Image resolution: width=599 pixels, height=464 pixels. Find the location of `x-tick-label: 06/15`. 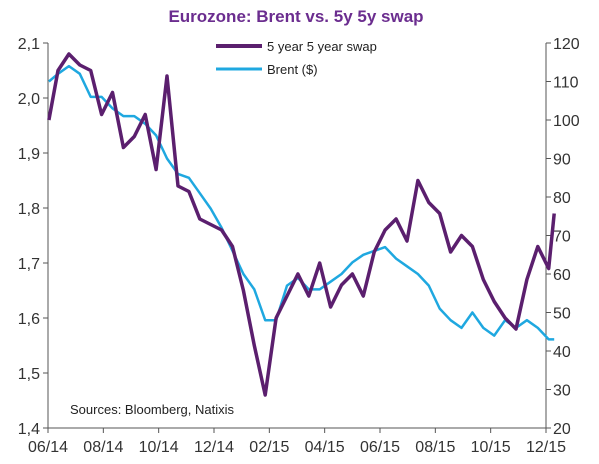

x-tick-label: 06/15 is located at coordinates (380, 447).